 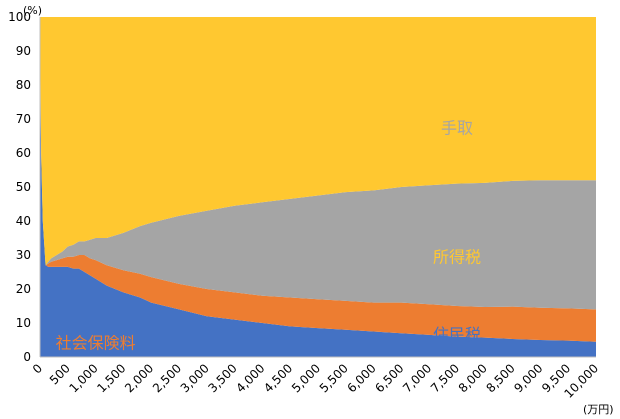 What do you see at coordinates (23, 221) in the screenshot?
I see `y-tick-label: 40` at bounding box center [23, 221].